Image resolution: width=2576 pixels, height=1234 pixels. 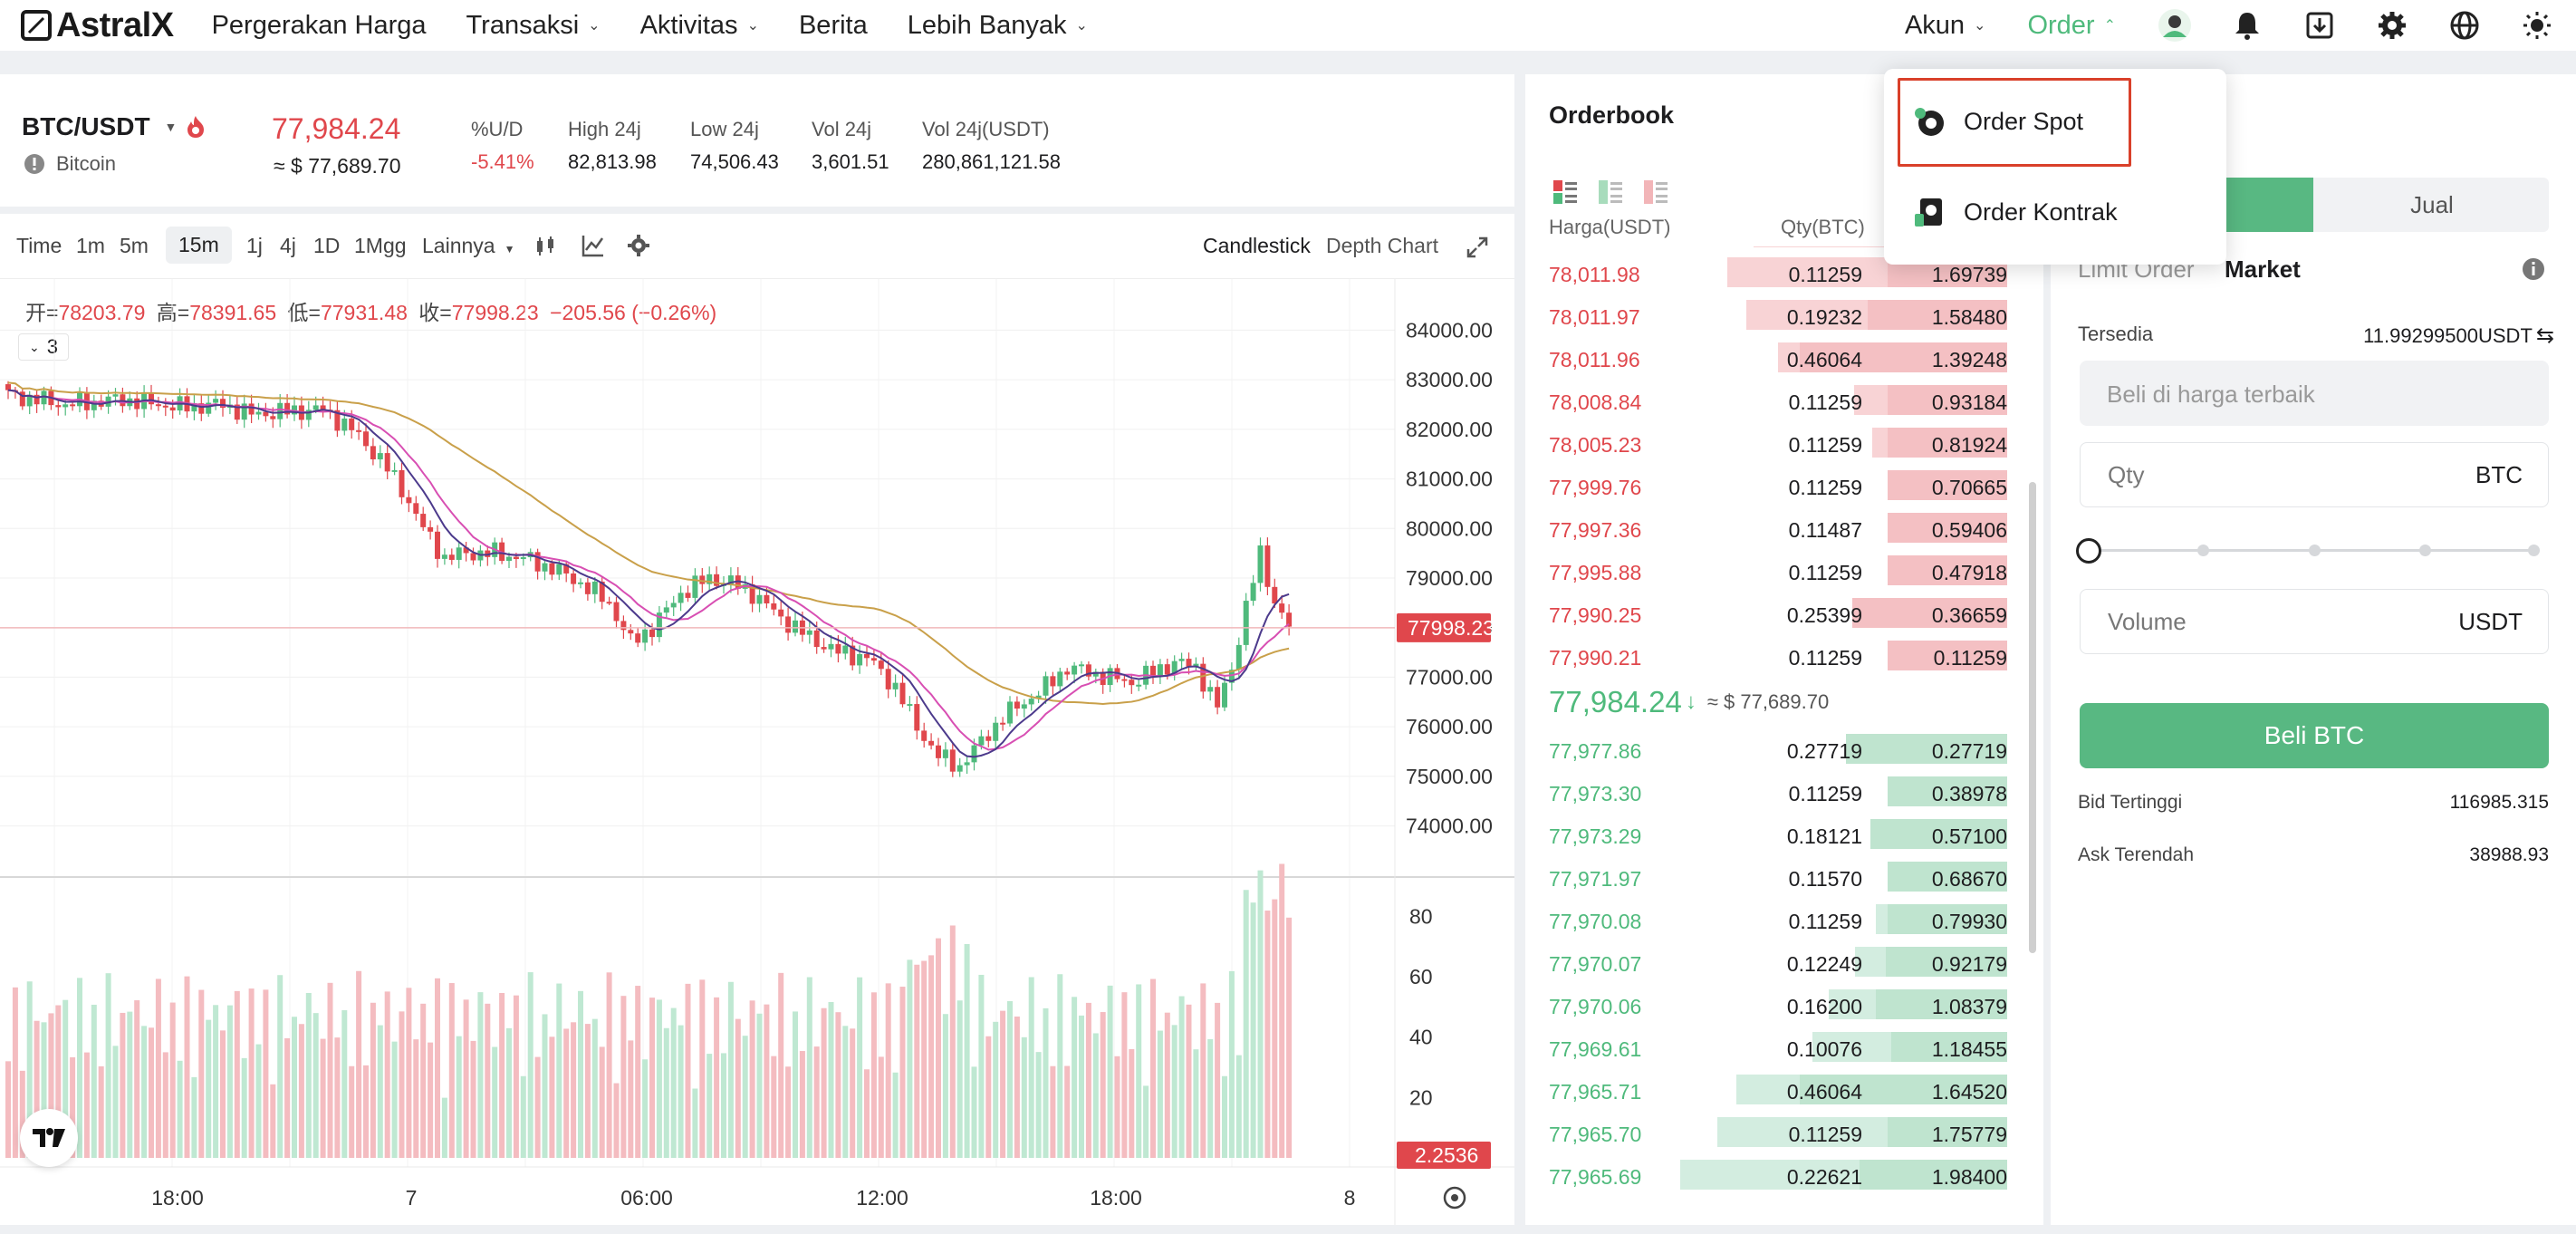 What do you see at coordinates (1784, 791) in the screenshot?
I see `bid-row: 77,973.30 0.11259 0.38978` at bounding box center [1784, 791].